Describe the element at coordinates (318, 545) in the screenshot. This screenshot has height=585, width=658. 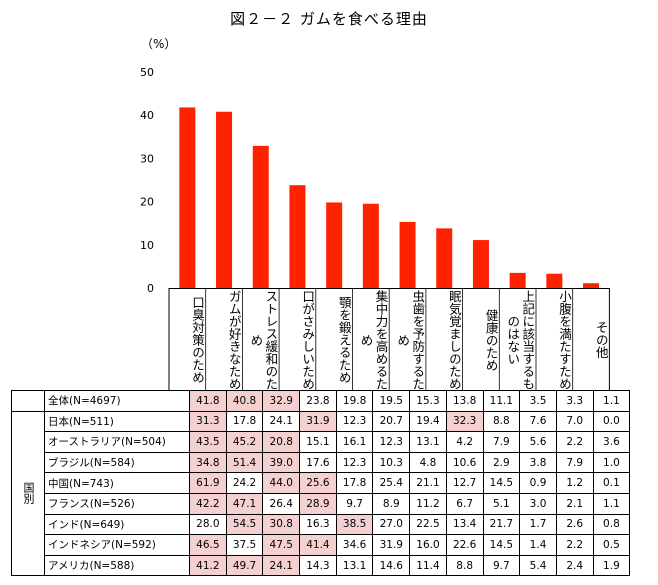
I see `table-cell: 41.4` at that location.